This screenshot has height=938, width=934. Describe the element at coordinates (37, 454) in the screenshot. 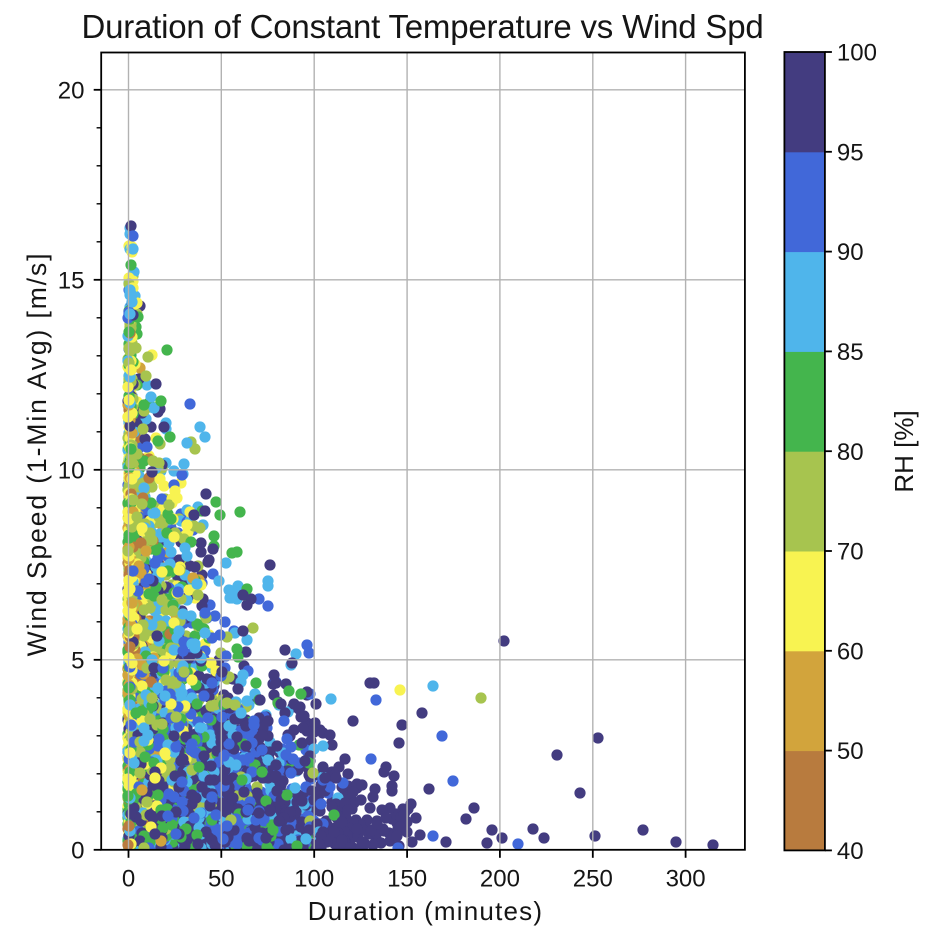

I see `svg-text: Wind Speed (1-Min Avg) [m/s]` at that location.